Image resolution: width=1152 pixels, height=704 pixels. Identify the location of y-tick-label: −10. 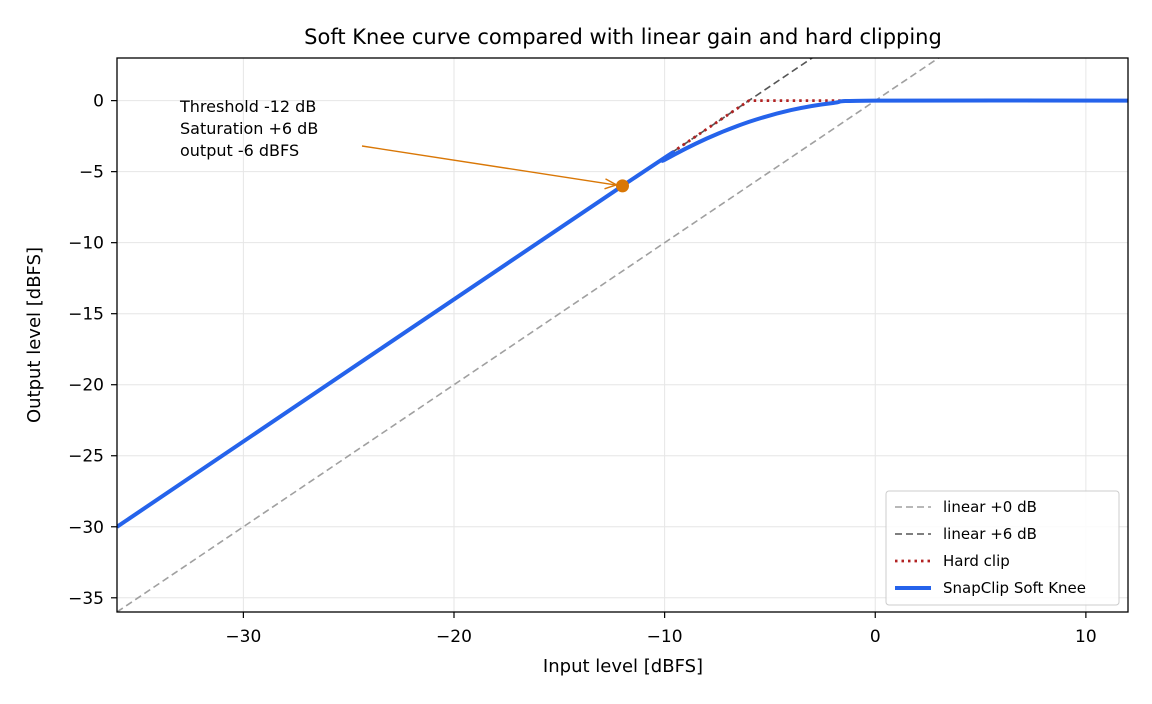
(86, 244).